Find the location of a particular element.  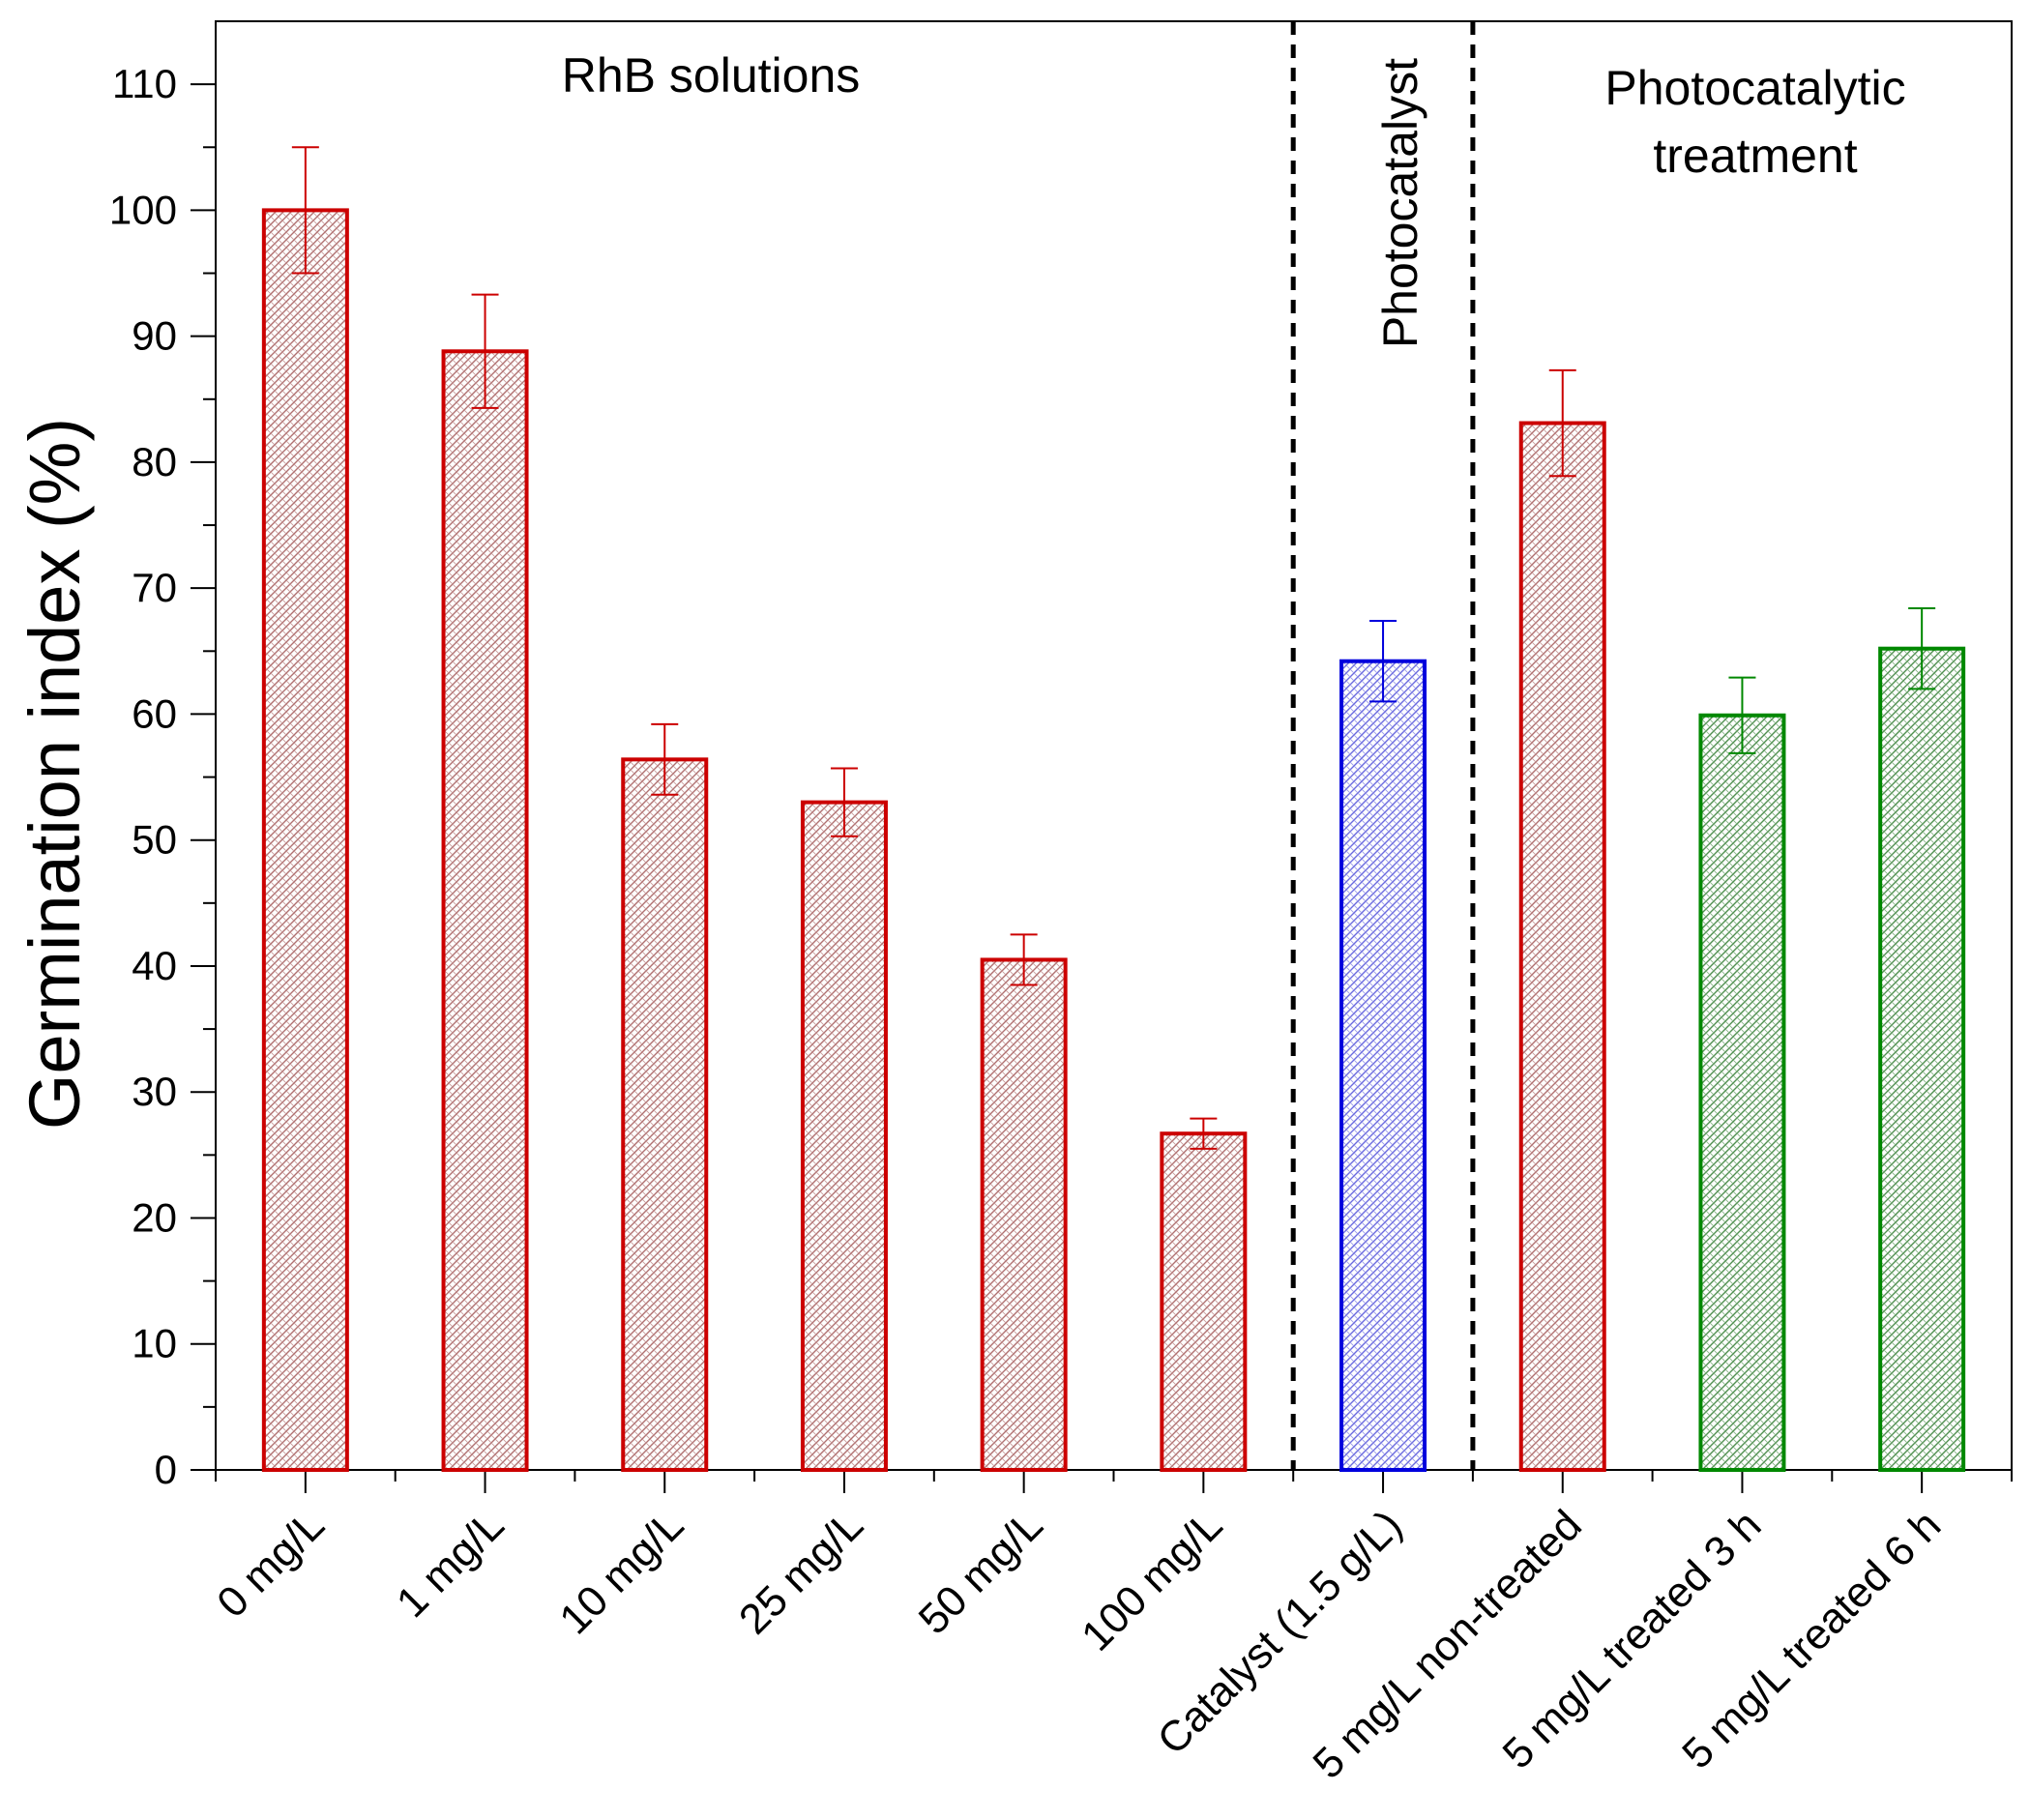

y-tick-label: 0 is located at coordinates (166, 1469).